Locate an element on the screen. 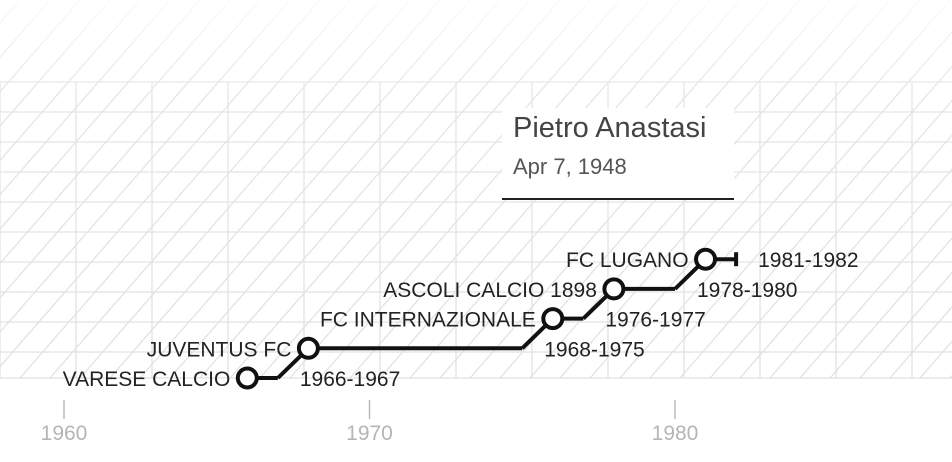  club-label: JUVENTUS FC is located at coordinates (219, 349).